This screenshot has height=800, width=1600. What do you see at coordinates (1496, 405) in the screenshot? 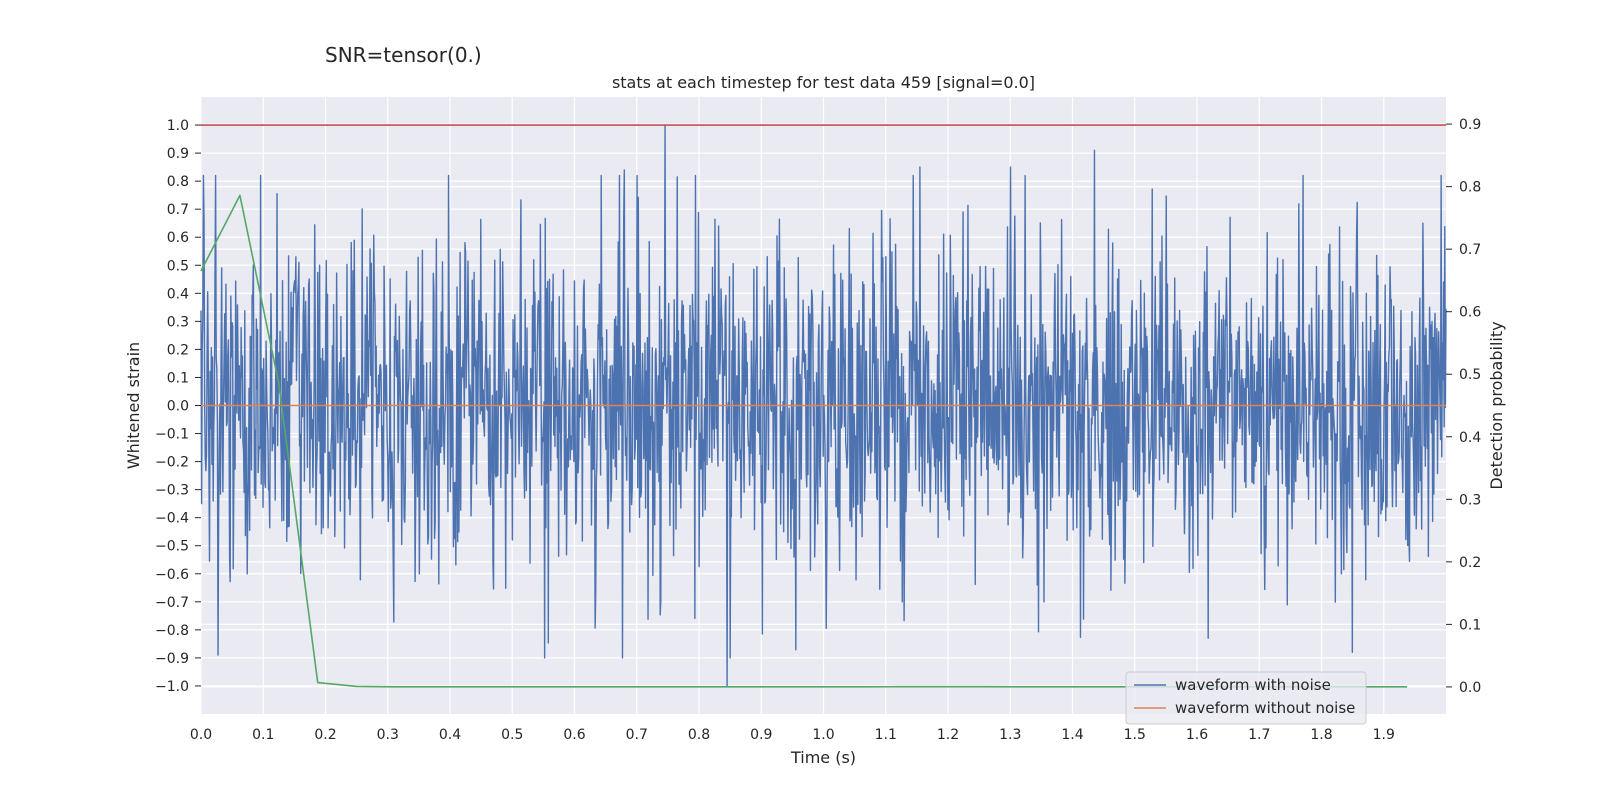
I see `y-axis-right-label: Detection probability` at bounding box center [1496, 405].